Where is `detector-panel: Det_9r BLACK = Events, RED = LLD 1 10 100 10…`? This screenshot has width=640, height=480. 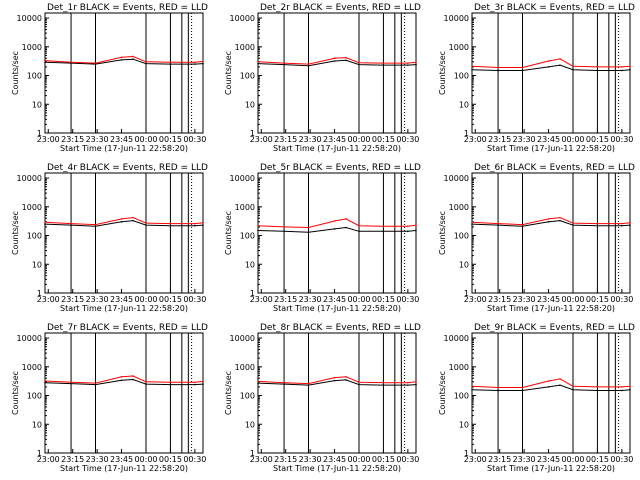
detector-panel: Det_9r BLACK = Events, RED = LLD 1 10 100 10… is located at coordinates (533, 400).